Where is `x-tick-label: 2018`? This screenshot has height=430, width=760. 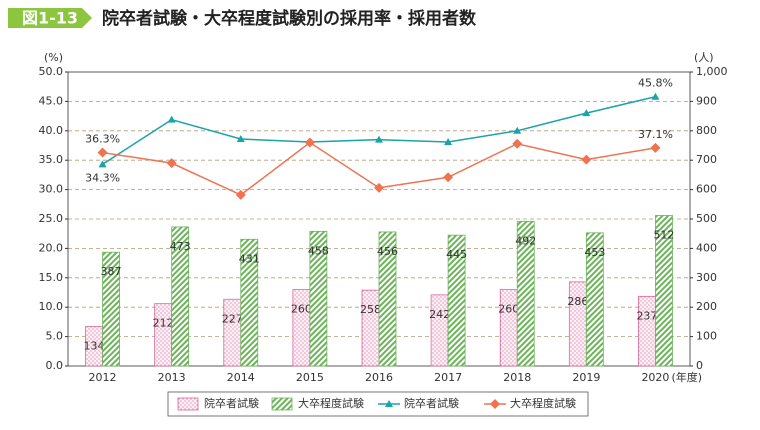 x-tick-label: 2018 is located at coordinates (517, 377).